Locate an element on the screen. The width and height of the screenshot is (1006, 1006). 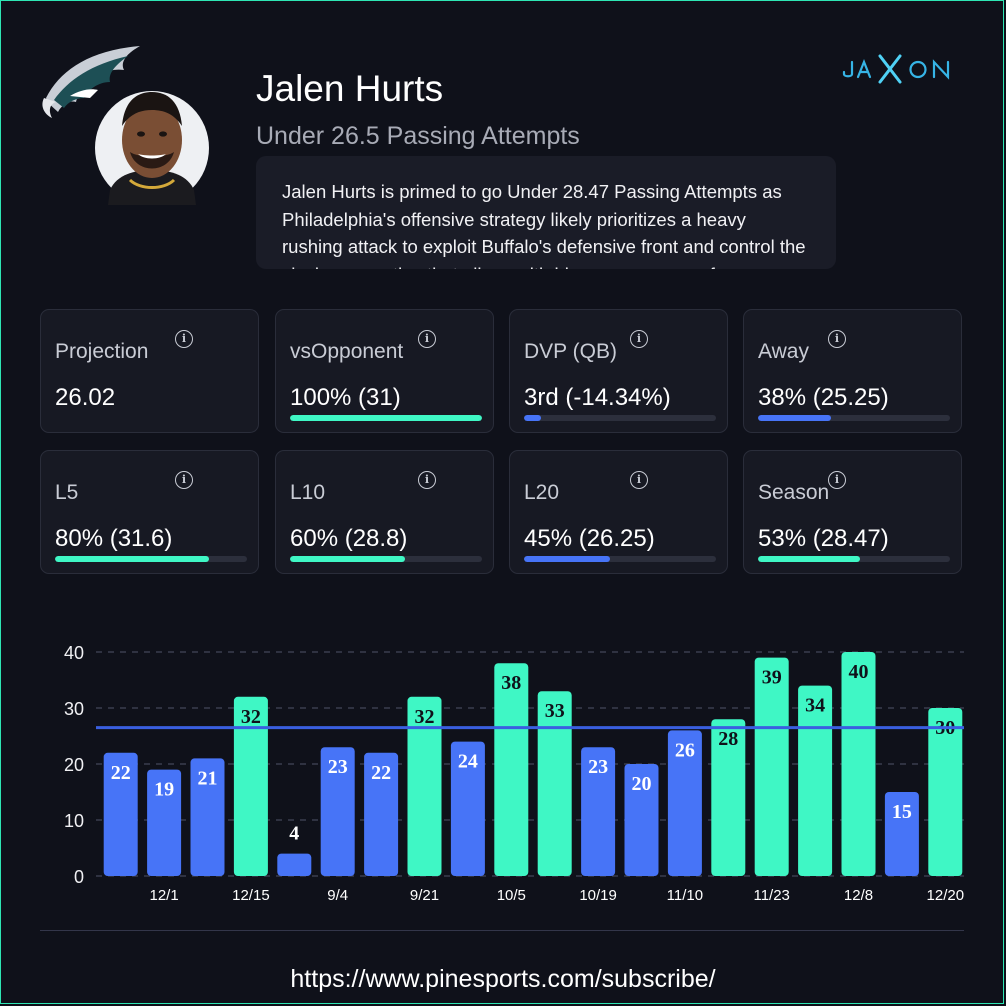
stat-label: vsOpponent is located at coordinates (347, 351).